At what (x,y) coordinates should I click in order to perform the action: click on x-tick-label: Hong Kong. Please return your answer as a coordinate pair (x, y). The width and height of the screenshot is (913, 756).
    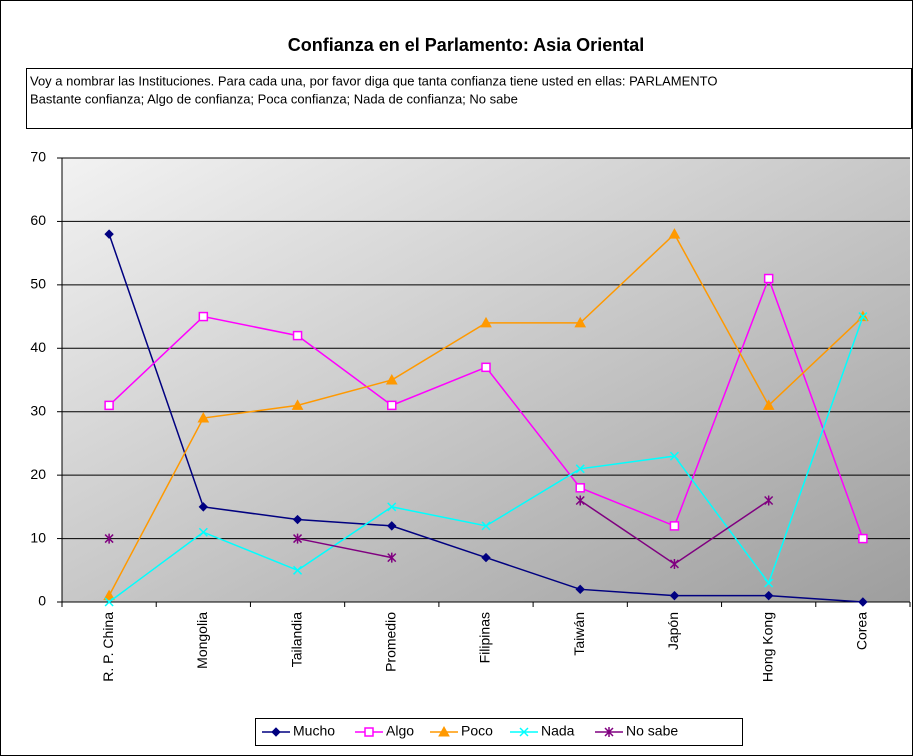
    Looking at the image, I should click on (767, 647).